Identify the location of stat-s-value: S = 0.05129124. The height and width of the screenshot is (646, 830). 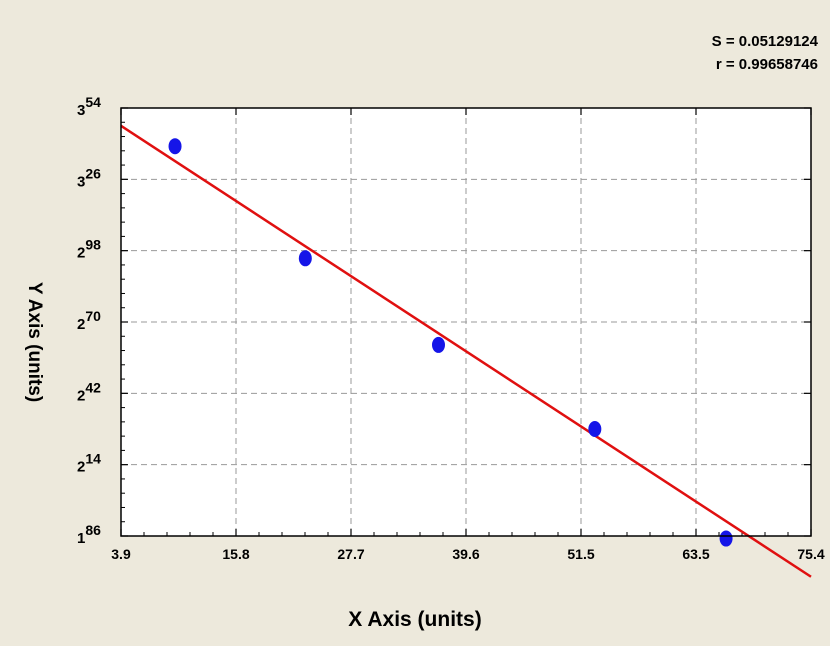
(764, 41).